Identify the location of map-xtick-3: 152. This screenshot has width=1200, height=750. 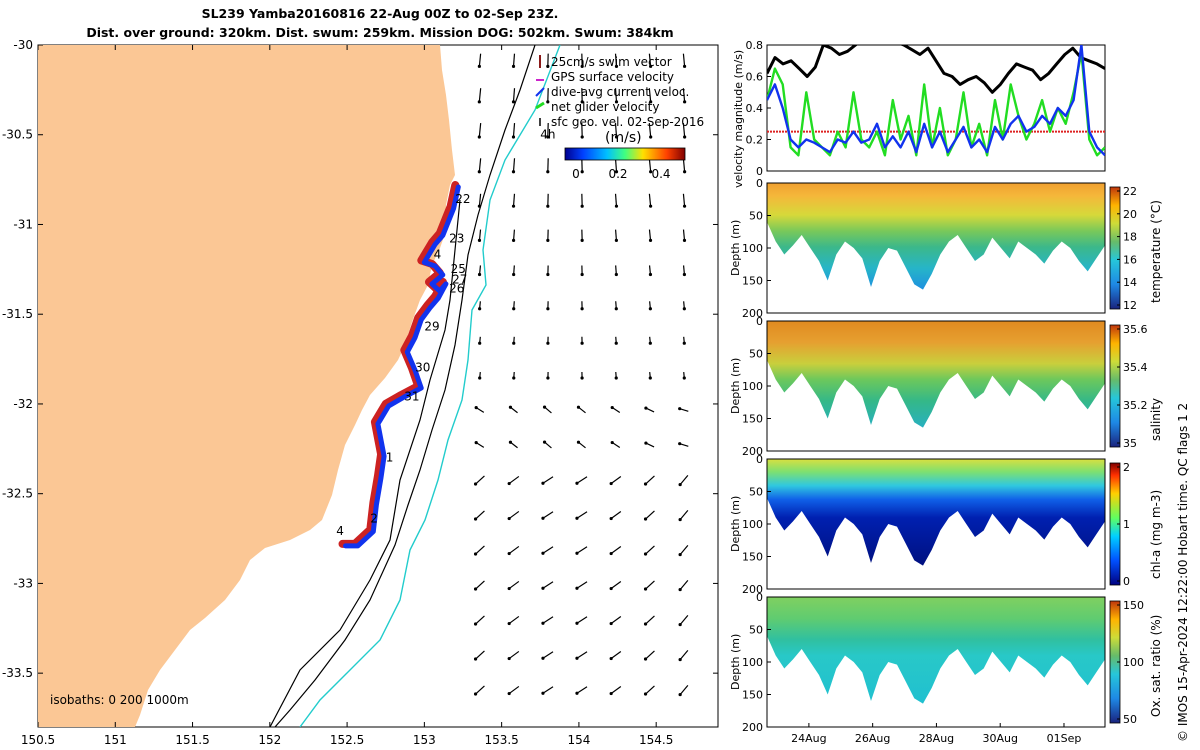
(269, 740).